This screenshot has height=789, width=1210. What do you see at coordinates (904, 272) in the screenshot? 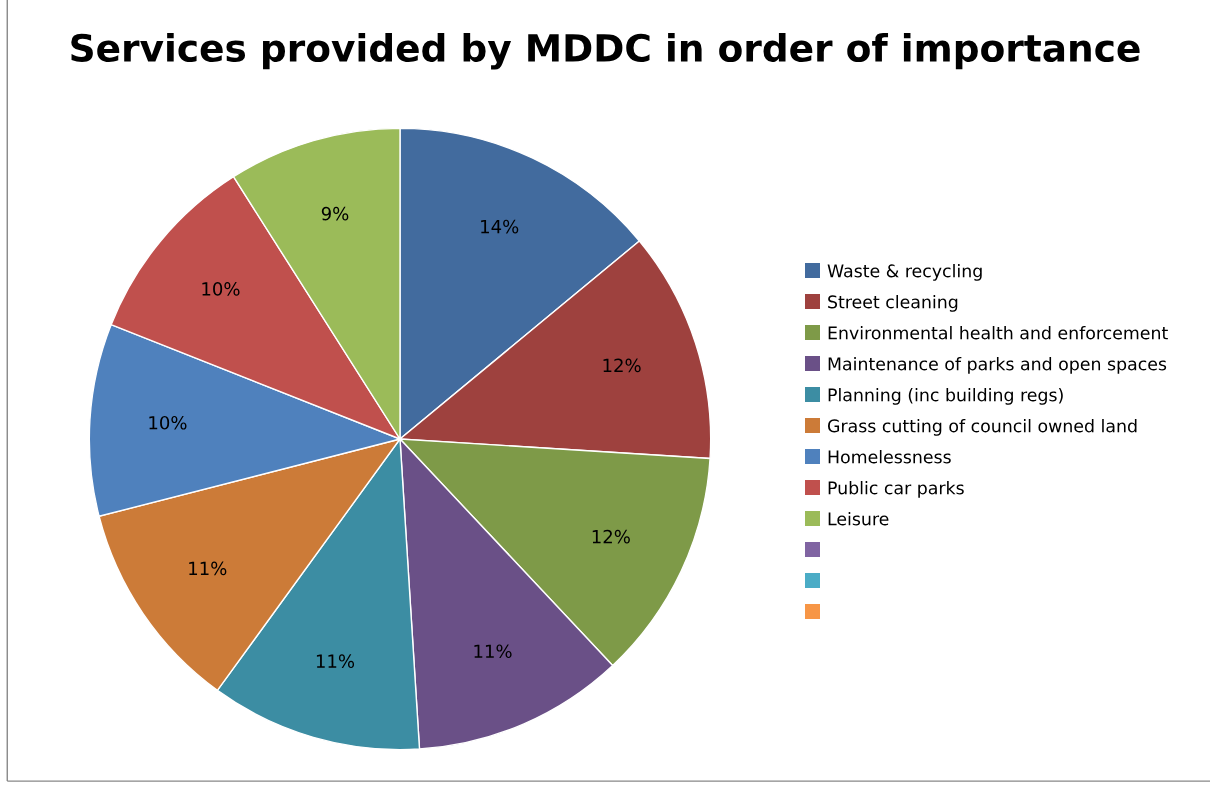
I see `legend-label: Waste & recycling` at bounding box center [904, 272].